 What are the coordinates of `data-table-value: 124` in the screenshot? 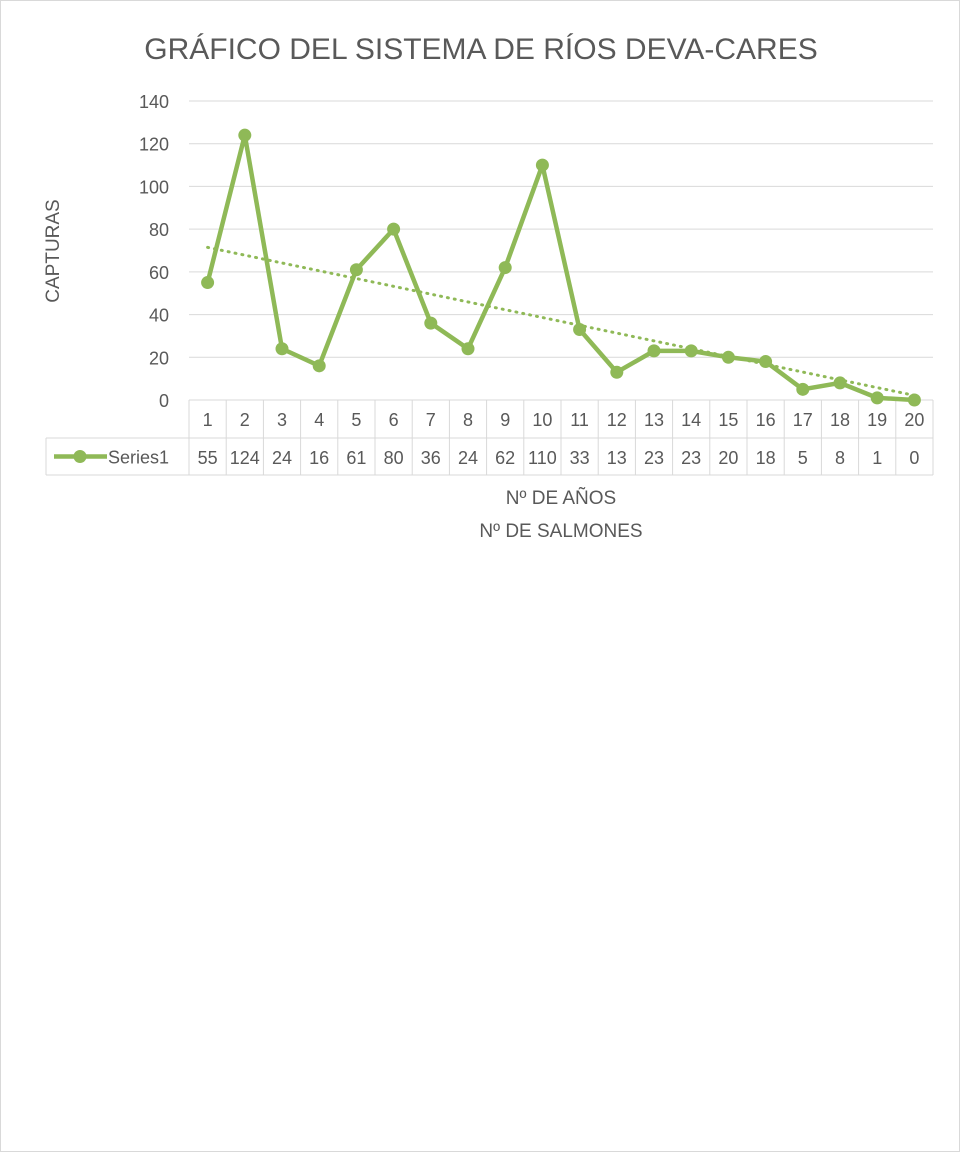 It's located at (245, 458).